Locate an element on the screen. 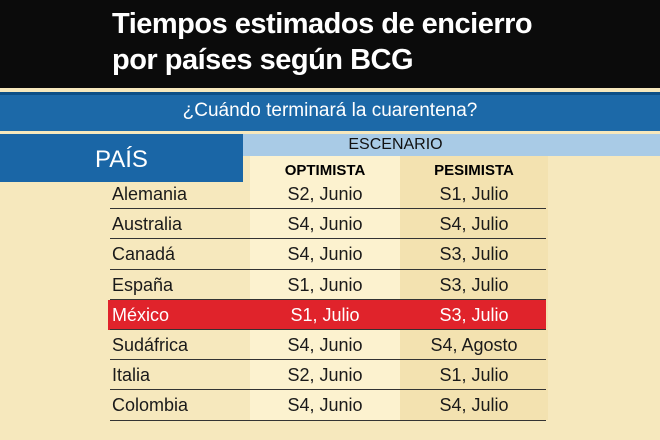 Image resolution: width=660 pixels, height=440 pixels. column-header: PESIMISTA is located at coordinates (474, 170).